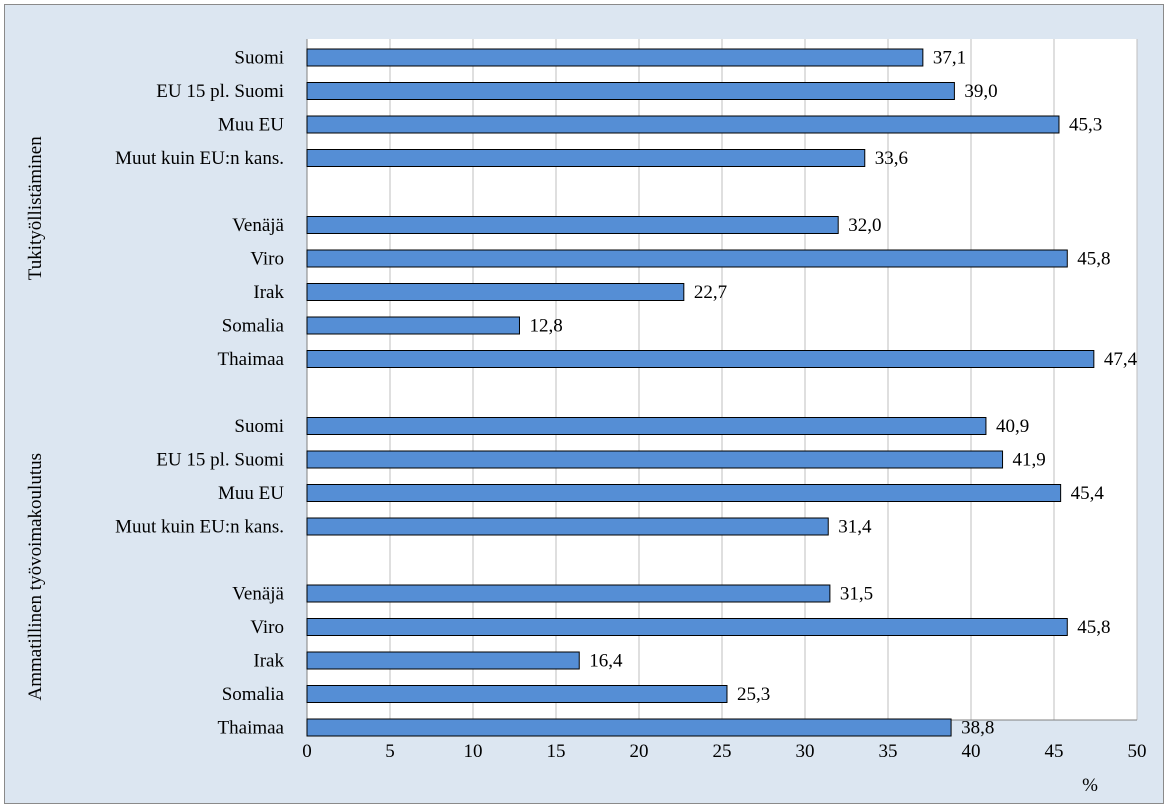 This screenshot has width=1169, height=809. Describe the element at coordinates (35, 577) in the screenshot. I see `group-label: Ammatillinen työvoimakoulutus` at that location.